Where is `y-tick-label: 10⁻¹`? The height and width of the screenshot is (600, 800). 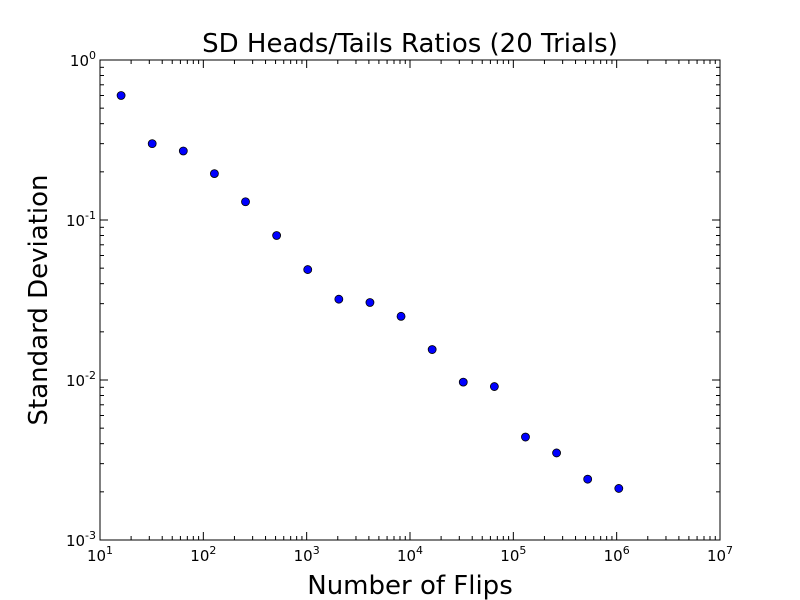 y-tick-label: 10⁻¹ is located at coordinates (81, 219).